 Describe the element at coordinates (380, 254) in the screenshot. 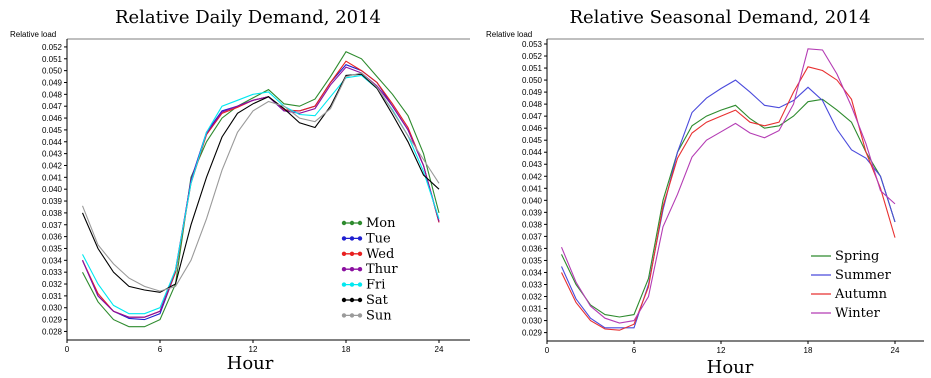

I see `legend-label-wed: Wed` at that location.